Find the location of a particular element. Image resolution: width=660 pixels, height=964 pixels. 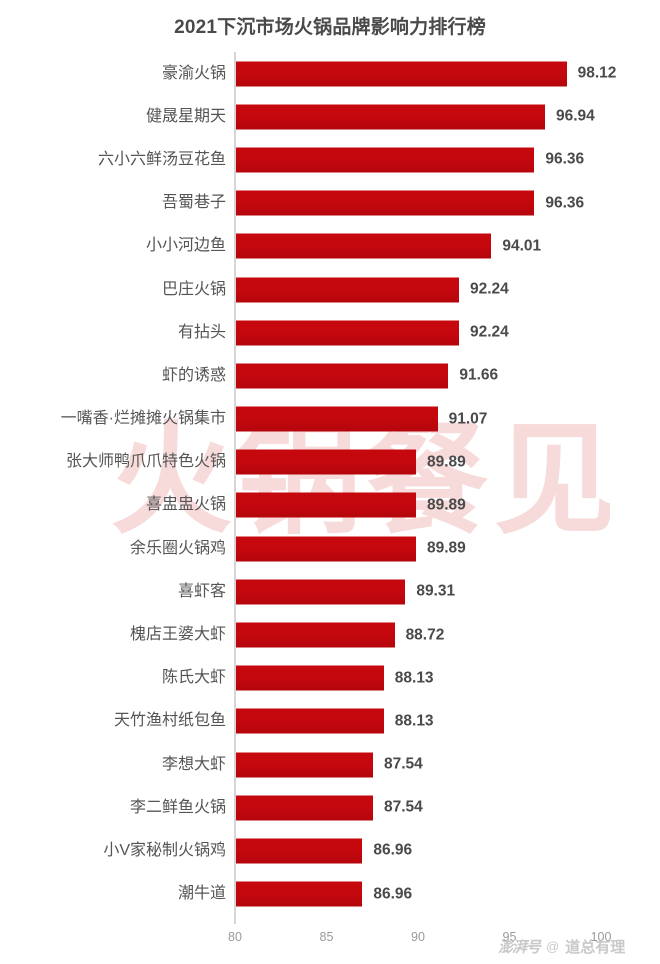

bar-track: 91.07 is located at coordinates (435, 419).